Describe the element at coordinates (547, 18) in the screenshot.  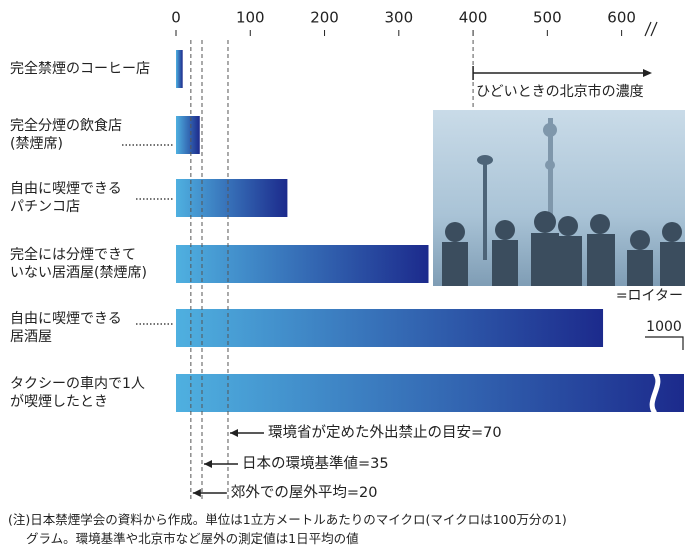
I see `x-tick-label: 500` at that location.